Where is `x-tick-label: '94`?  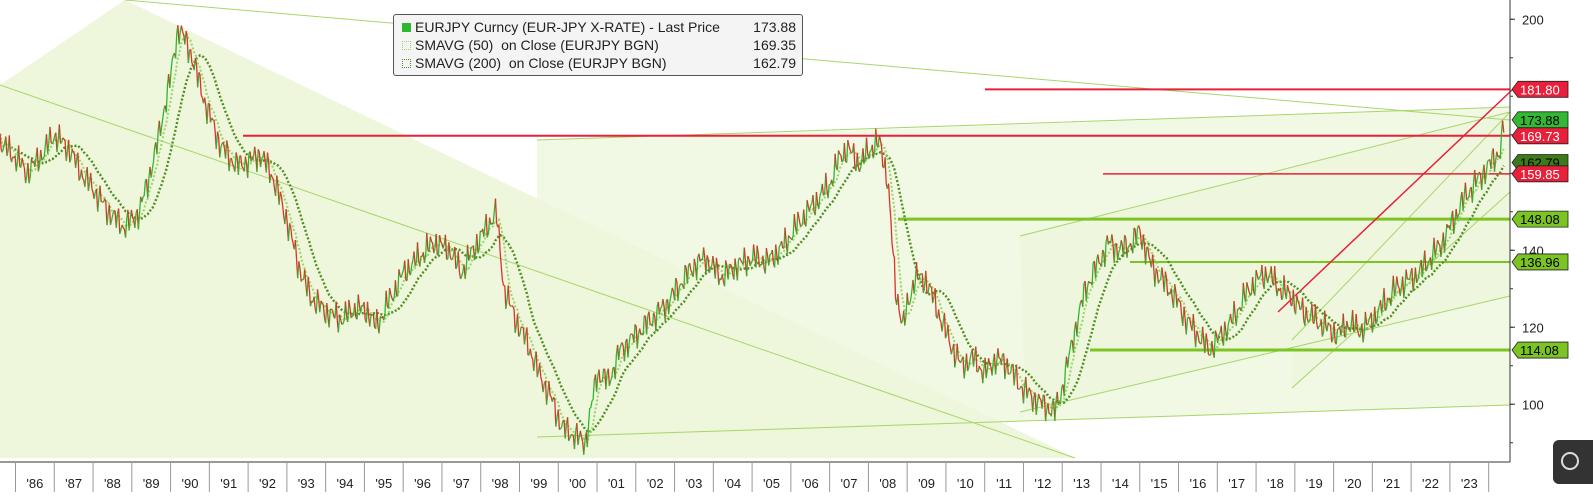 x-tick-label: '94 is located at coordinates (345, 483).